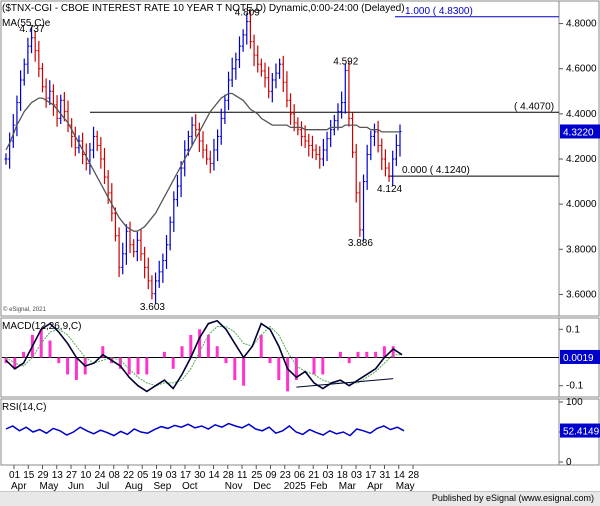 Image resolution: width=600 pixels, height=506 pixels. Describe the element at coordinates (286, 475) in the screenshot. I see `x-date-label: 23` at that location.